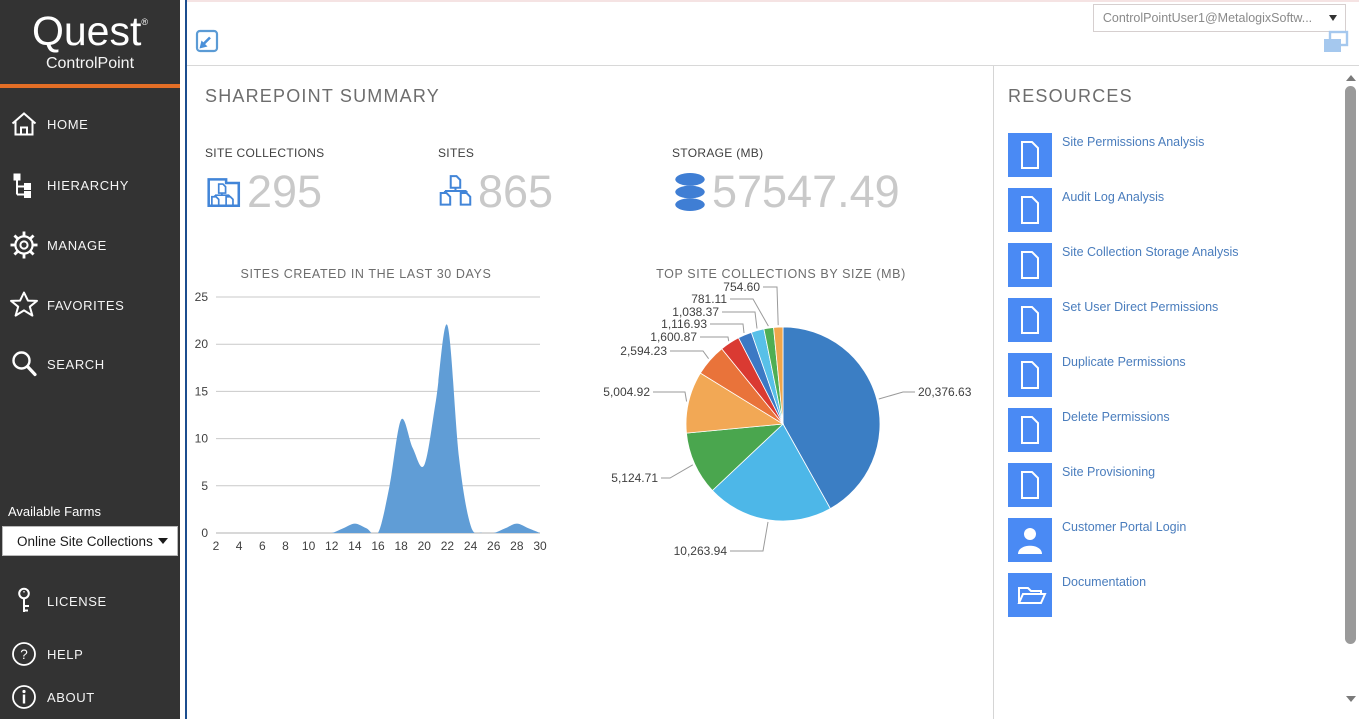  Describe the element at coordinates (24, 304) in the screenshot. I see `star-icon` at that location.